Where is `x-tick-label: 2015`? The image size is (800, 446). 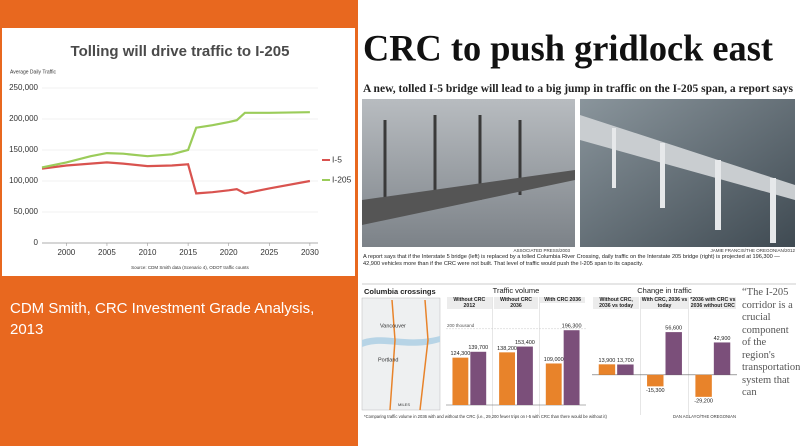
x-tick-label: 2015 is located at coordinates (188, 252).